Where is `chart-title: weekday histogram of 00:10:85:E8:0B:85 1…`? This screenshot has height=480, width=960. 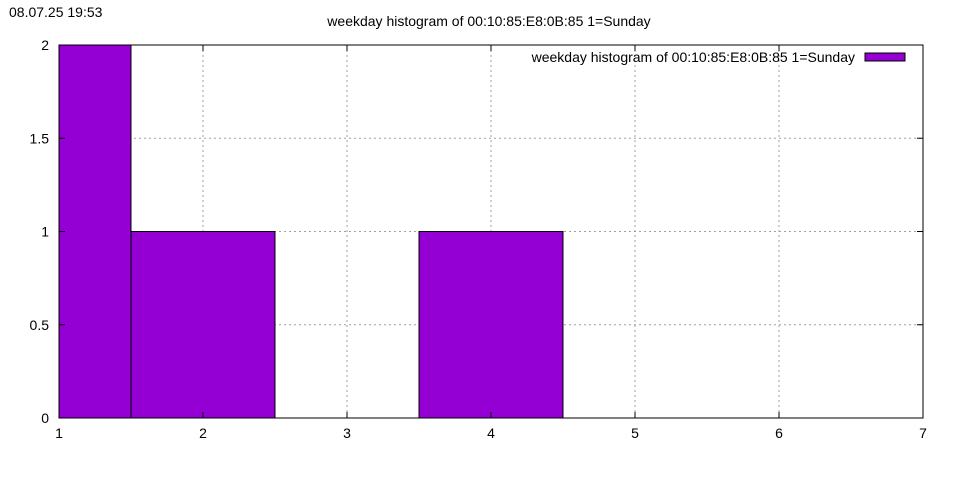 chart-title: weekday histogram of 00:10:85:E8:0B:85 1… is located at coordinates (488, 21).